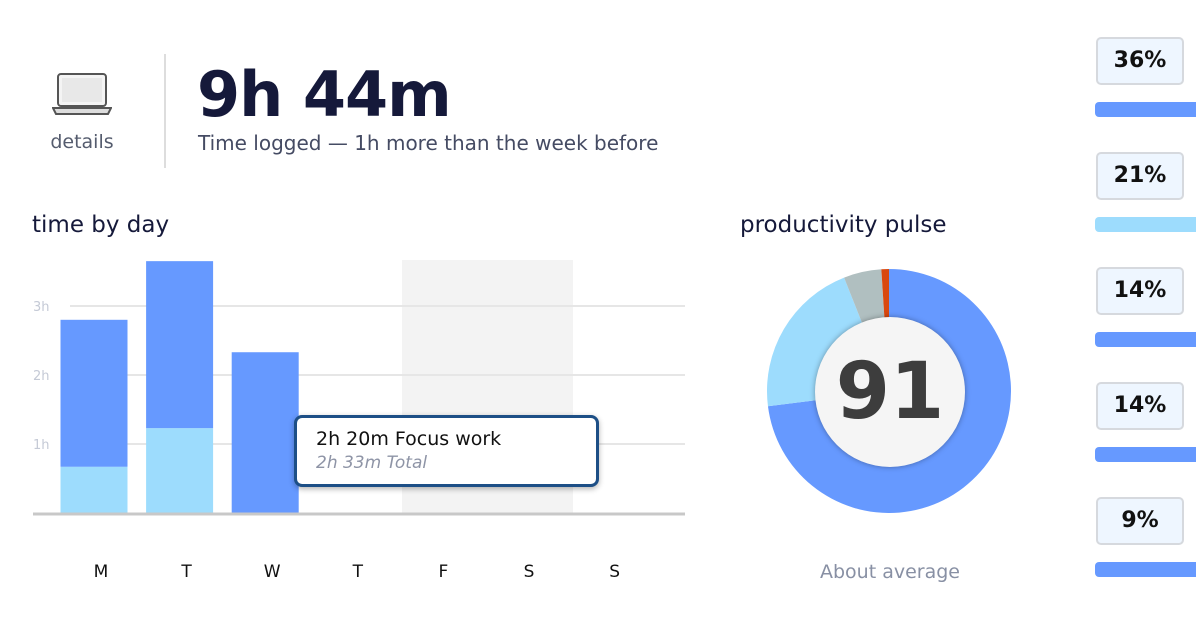 Image resolution: width=1196 pixels, height=632 pixels. What do you see at coordinates (41, 376) in the screenshot?
I see `y-tick-label: 2h` at bounding box center [41, 376].